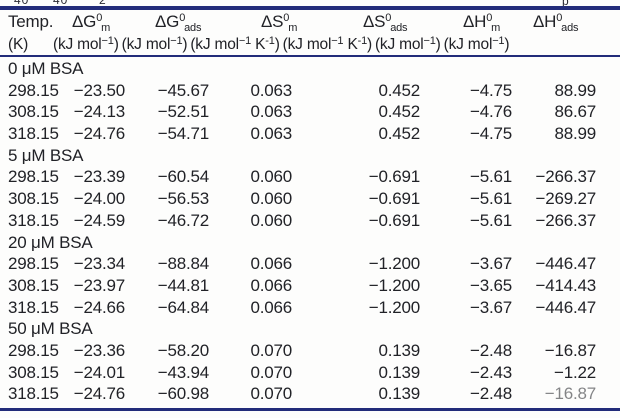 This screenshot has height=418, width=620. Describe the element at coordinates (183, 177) in the screenshot. I see `table-cell: −60.54` at that location.